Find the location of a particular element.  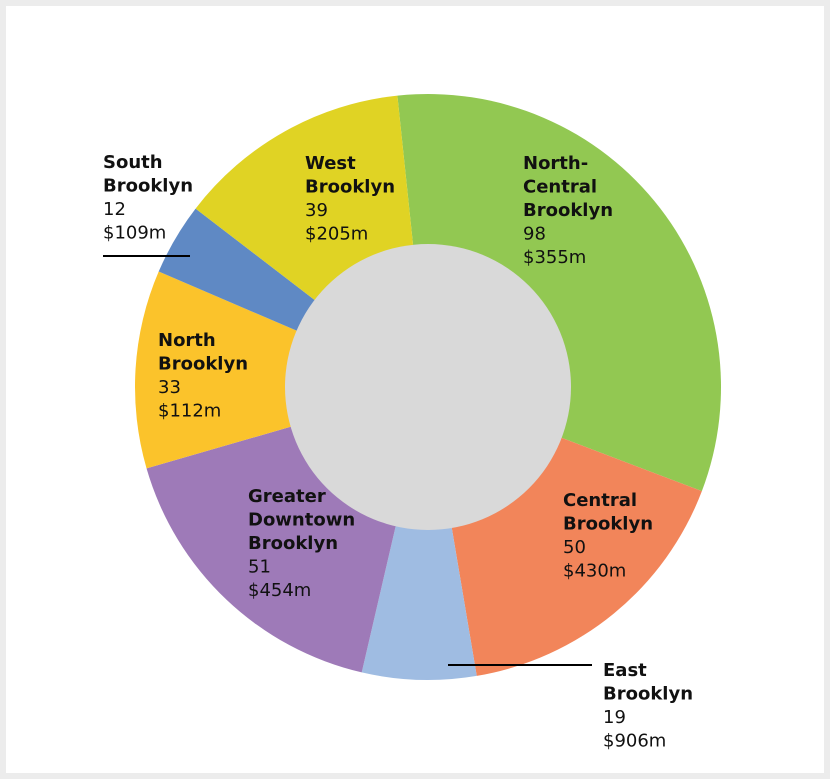

slice-label-amount: $454m is located at coordinates (279, 590).